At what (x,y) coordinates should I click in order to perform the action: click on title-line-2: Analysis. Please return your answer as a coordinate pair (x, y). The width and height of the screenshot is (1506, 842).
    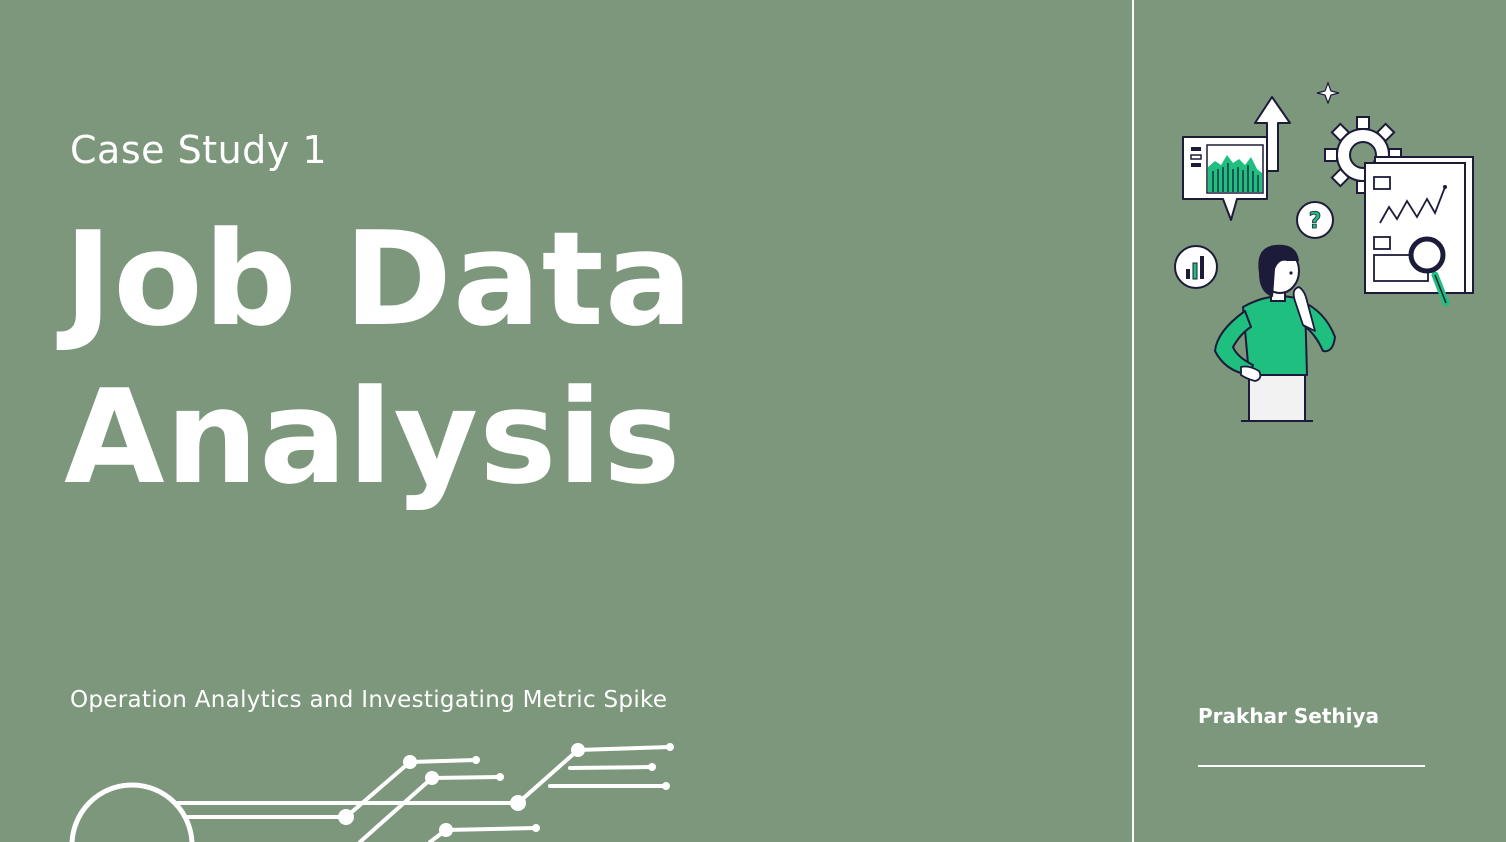
    Looking at the image, I should click on (373, 437).